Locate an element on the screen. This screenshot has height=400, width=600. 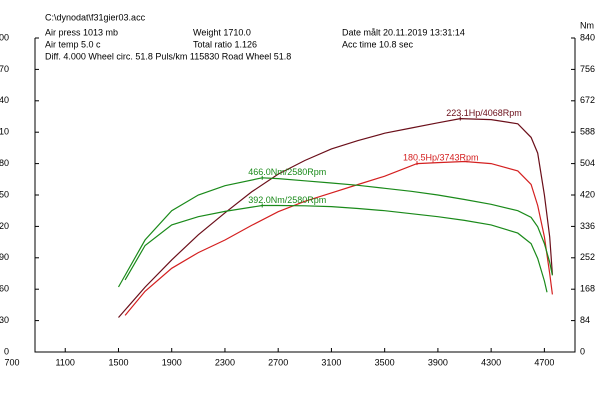
y-tick-label: 120 is located at coordinates (4, 226).